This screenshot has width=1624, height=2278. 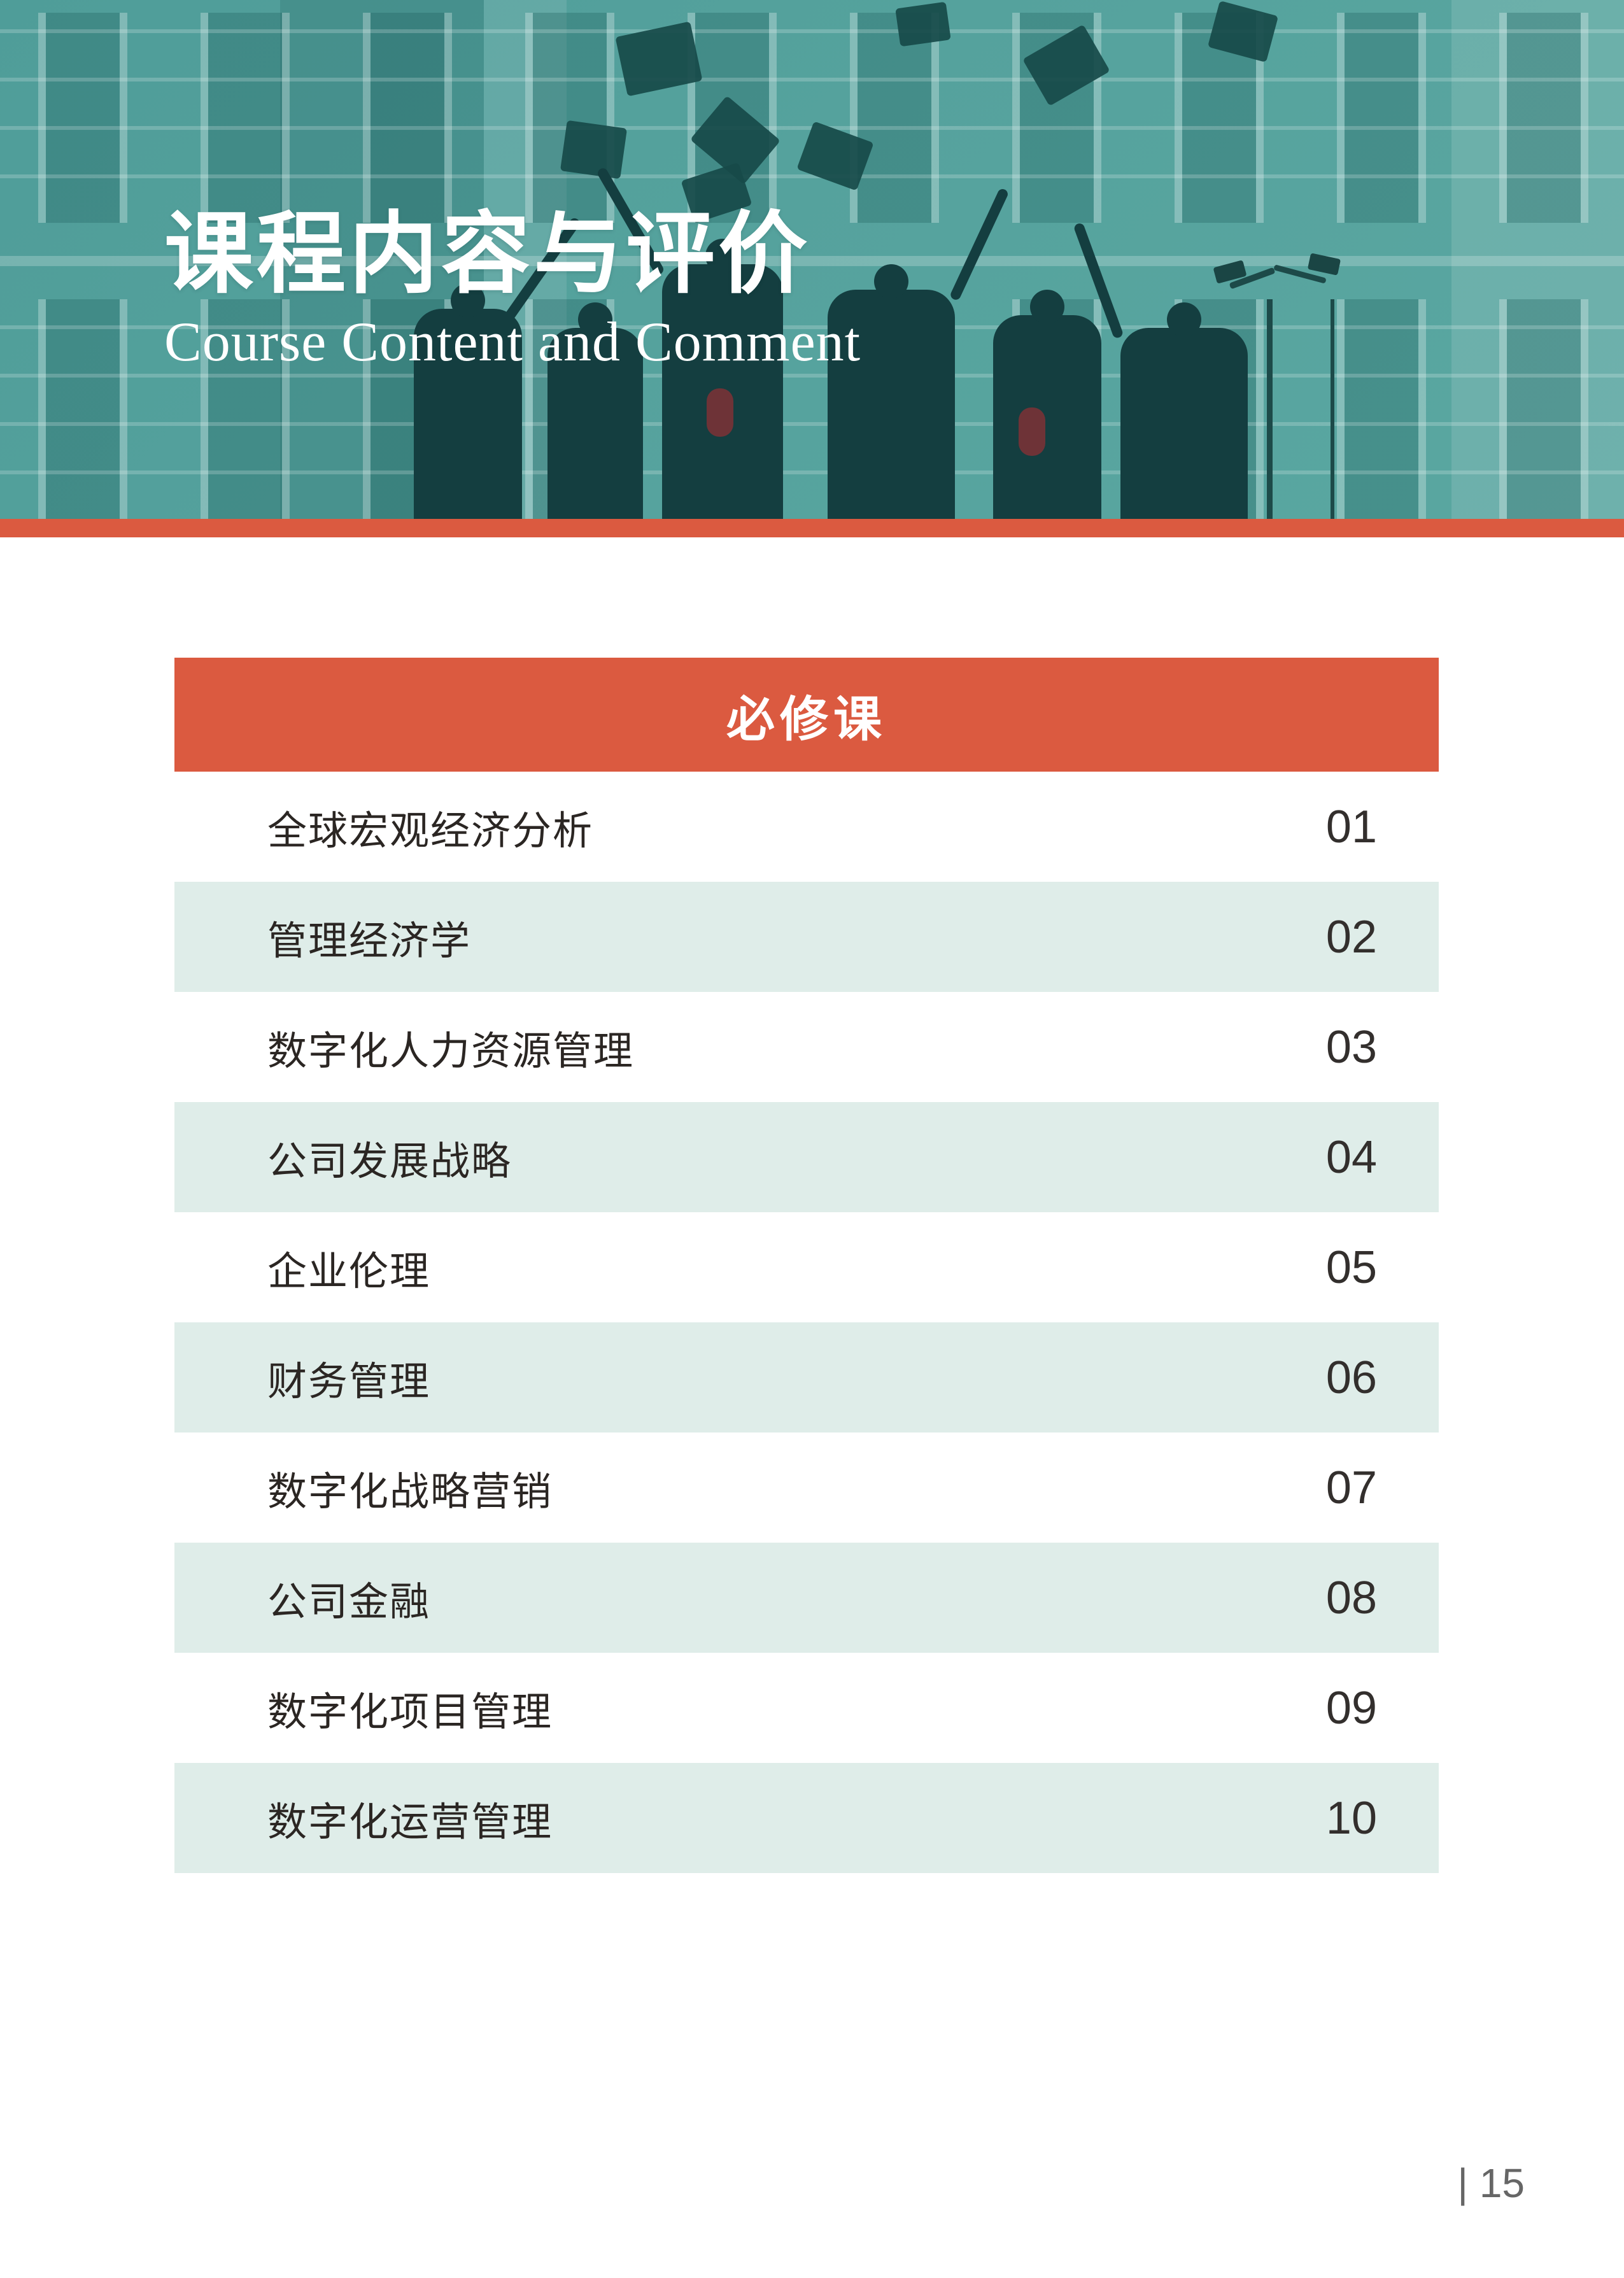 What do you see at coordinates (410, 1491) in the screenshot?
I see `course-name: 数字化战略营销` at bounding box center [410, 1491].